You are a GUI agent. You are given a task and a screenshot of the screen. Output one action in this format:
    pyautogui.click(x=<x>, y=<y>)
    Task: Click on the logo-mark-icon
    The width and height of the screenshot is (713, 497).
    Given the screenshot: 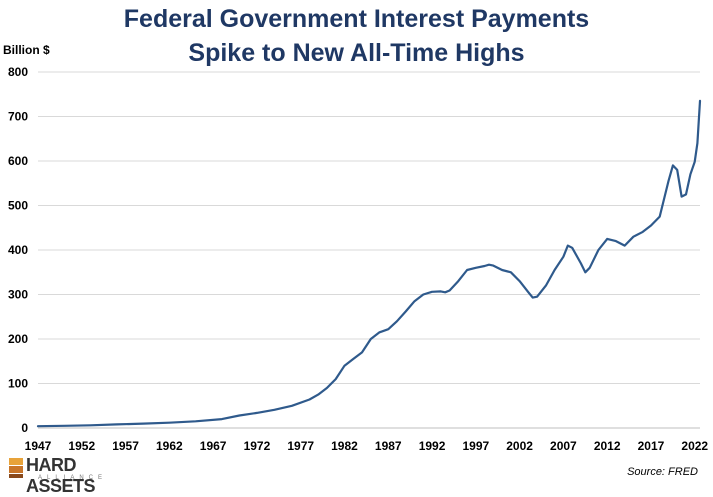 What is the action you would take?
    pyautogui.click(x=16, y=468)
    